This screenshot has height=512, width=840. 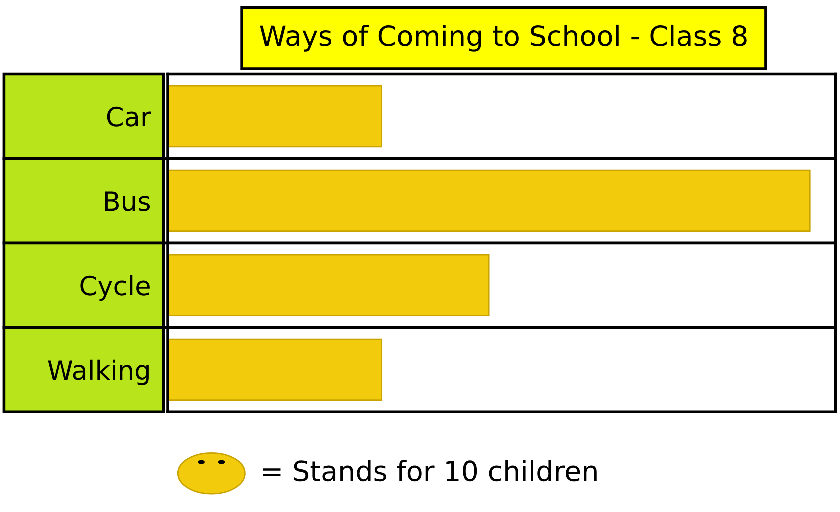 What do you see at coordinates (430, 471) in the screenshot?
I see `text: = Stands for 10 children` at bounding box center [430, 471].